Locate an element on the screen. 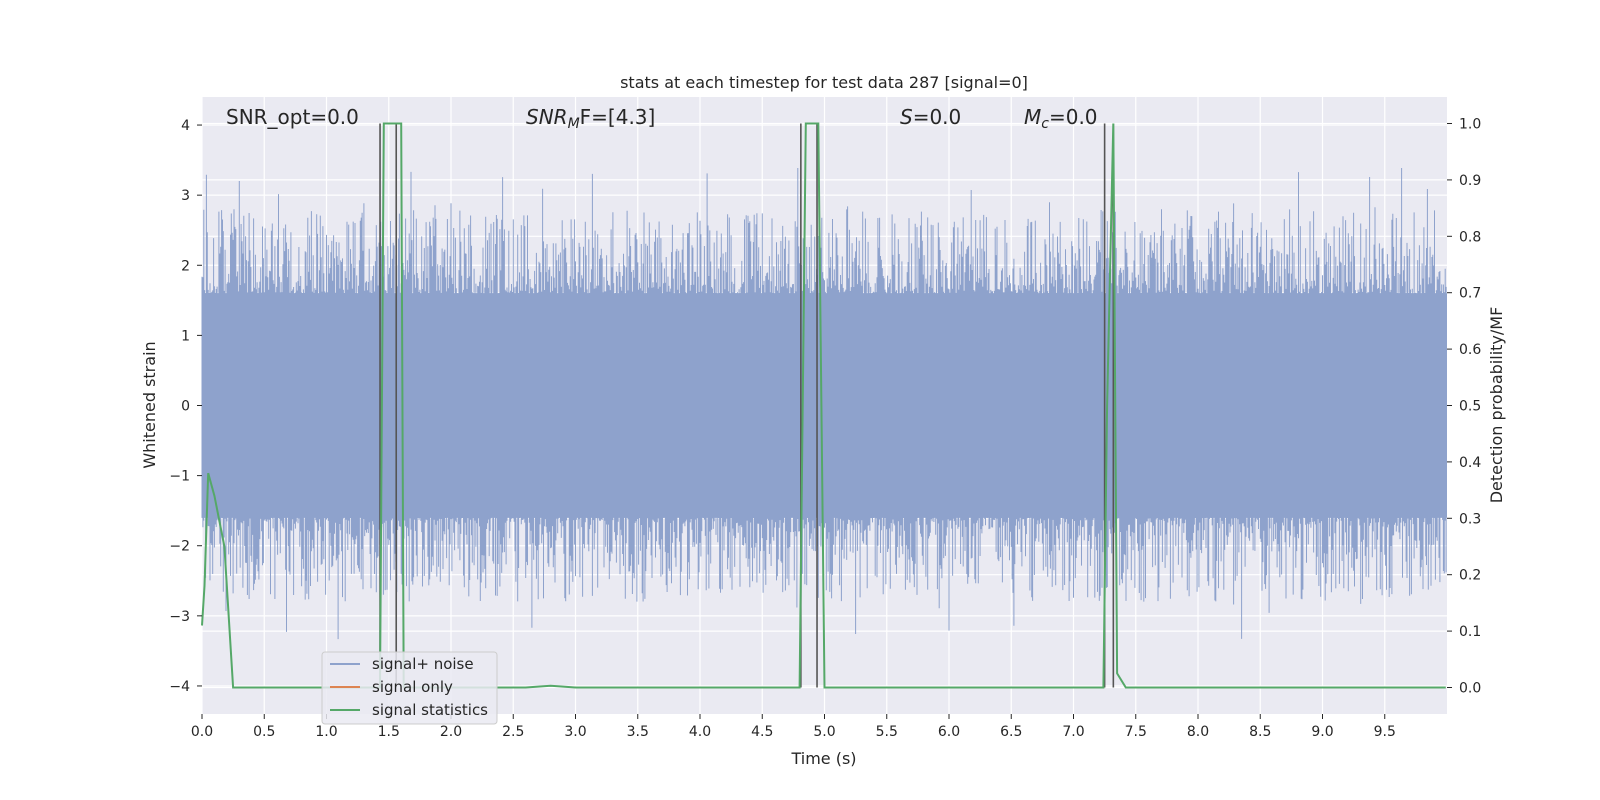 This screenshot has height=800, width=1600. x-tick-label: 7.5 is located at coordinates (1136, 732).